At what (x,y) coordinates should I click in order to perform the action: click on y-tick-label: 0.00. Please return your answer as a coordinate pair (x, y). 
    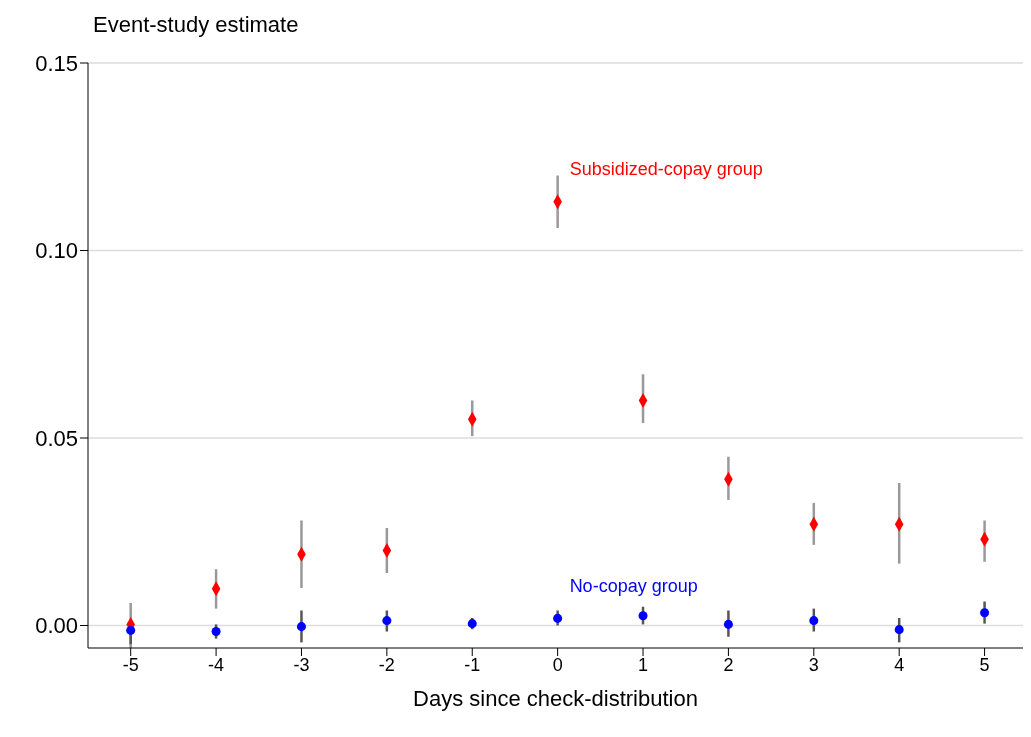
    Looking at the image, I should click on (56, 626).